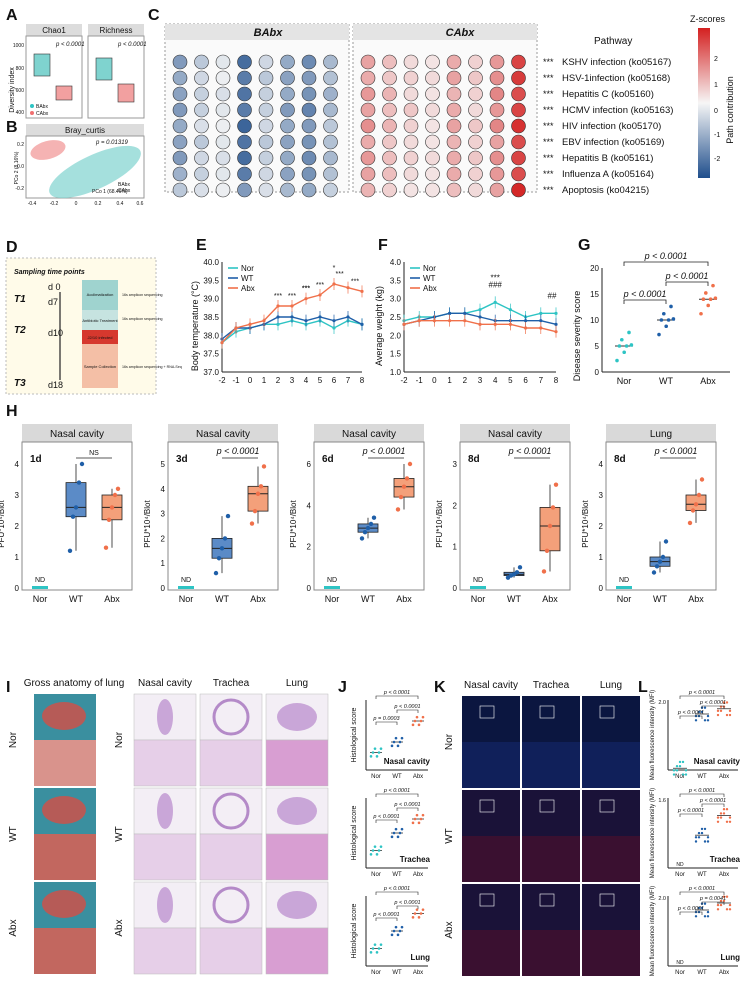 The width and height of the screenshot is (742, 991). Describe the element at coordinates (20, 91) in the screenshot. I see `panel-a-ytick: 600` at that location.